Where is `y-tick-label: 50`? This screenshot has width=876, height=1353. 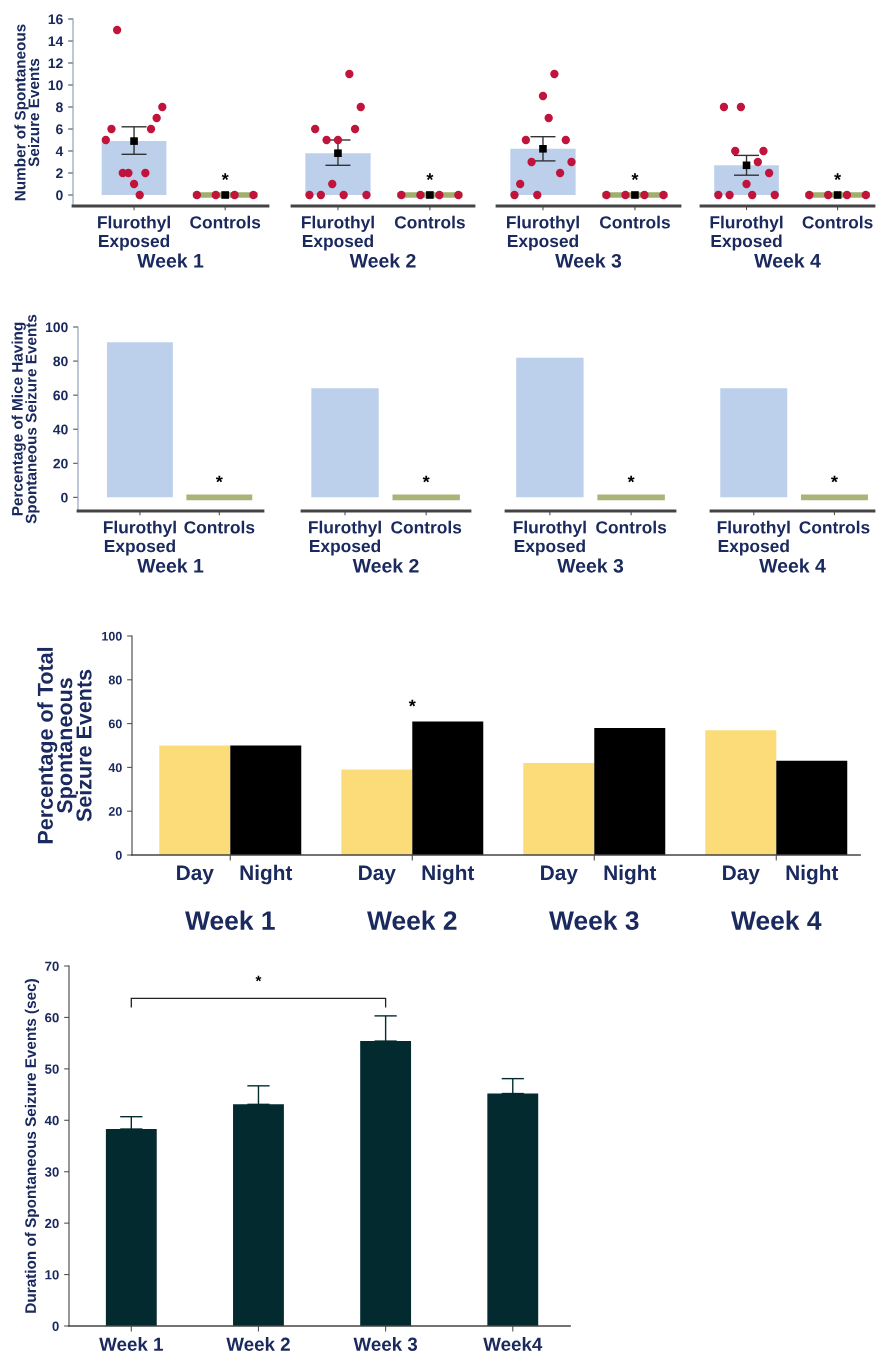
y-tick-label: 50 is located at coordinates (52, 1069).